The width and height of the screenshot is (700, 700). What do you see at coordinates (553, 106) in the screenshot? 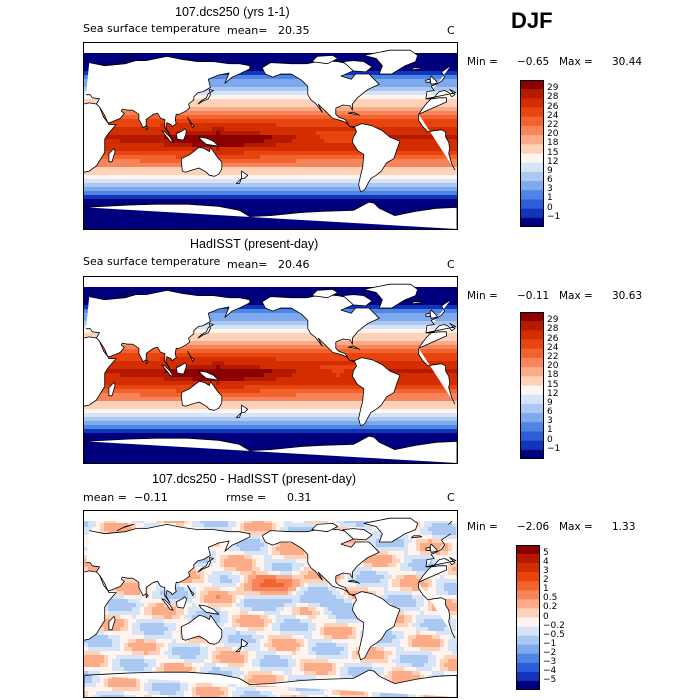
I see `colorbar-1-tick-label: 26` at bounding box center [553, 106].